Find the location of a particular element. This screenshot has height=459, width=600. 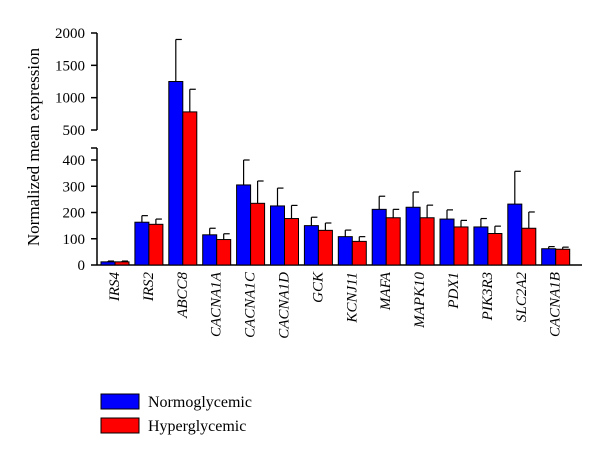

y-tick-label: 100 is located at coordinates (74, 240).